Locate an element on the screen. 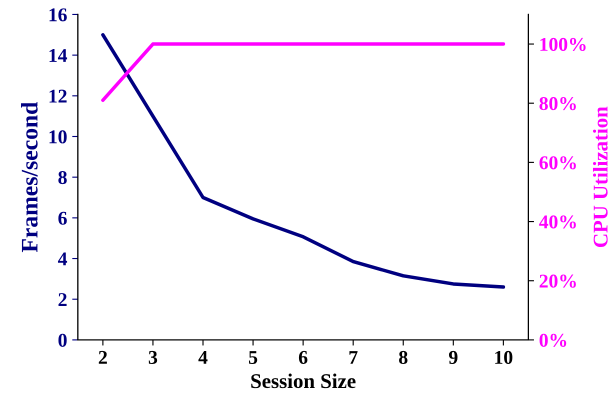  y2-tick-label: 0% is located at coordinates (553, 340).